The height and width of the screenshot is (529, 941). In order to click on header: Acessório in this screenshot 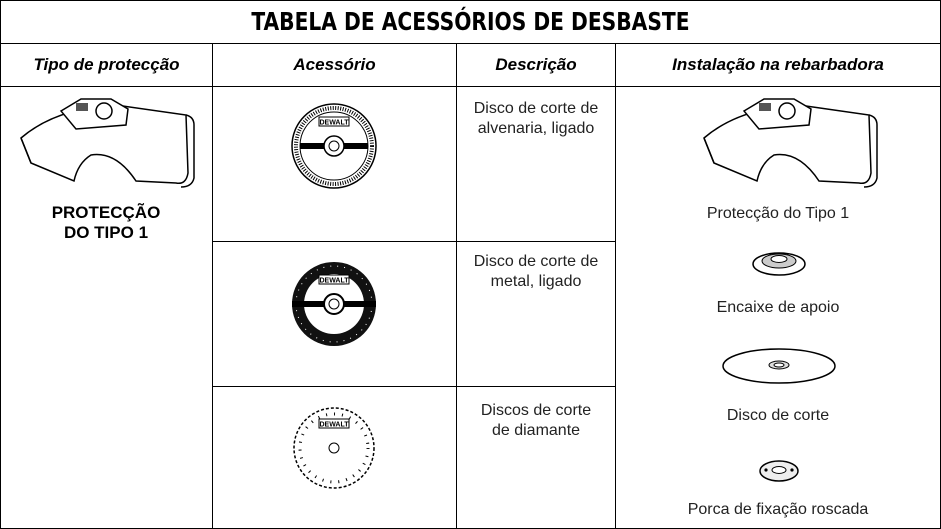, I will do `click(334, 64)`.